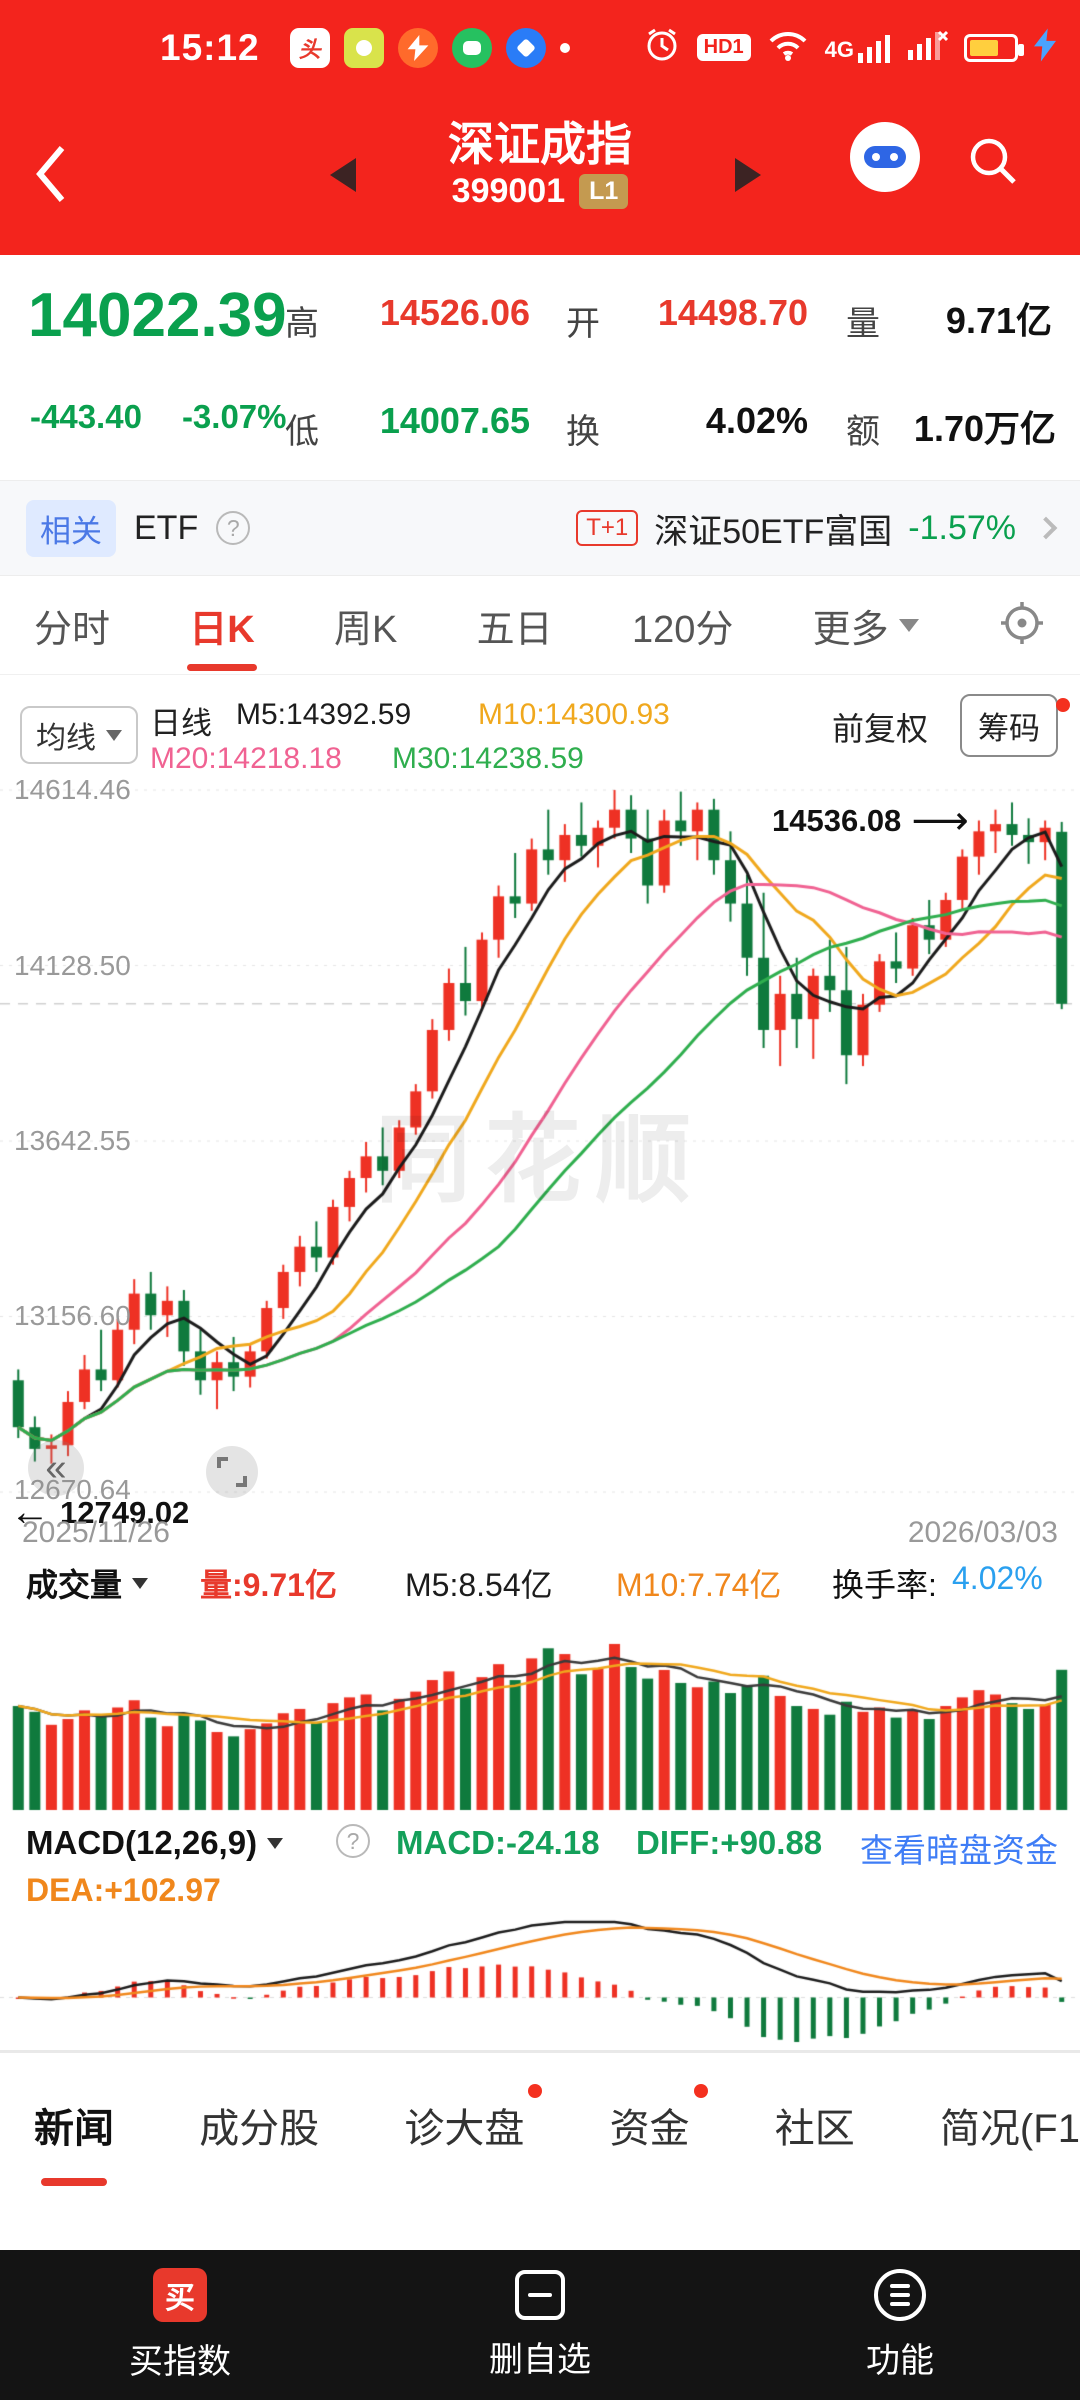  What do you see at coordinates (309, 47) in the screenshot?
I see `toutiao-app-icon: 头` at bounding box center [309, 47].